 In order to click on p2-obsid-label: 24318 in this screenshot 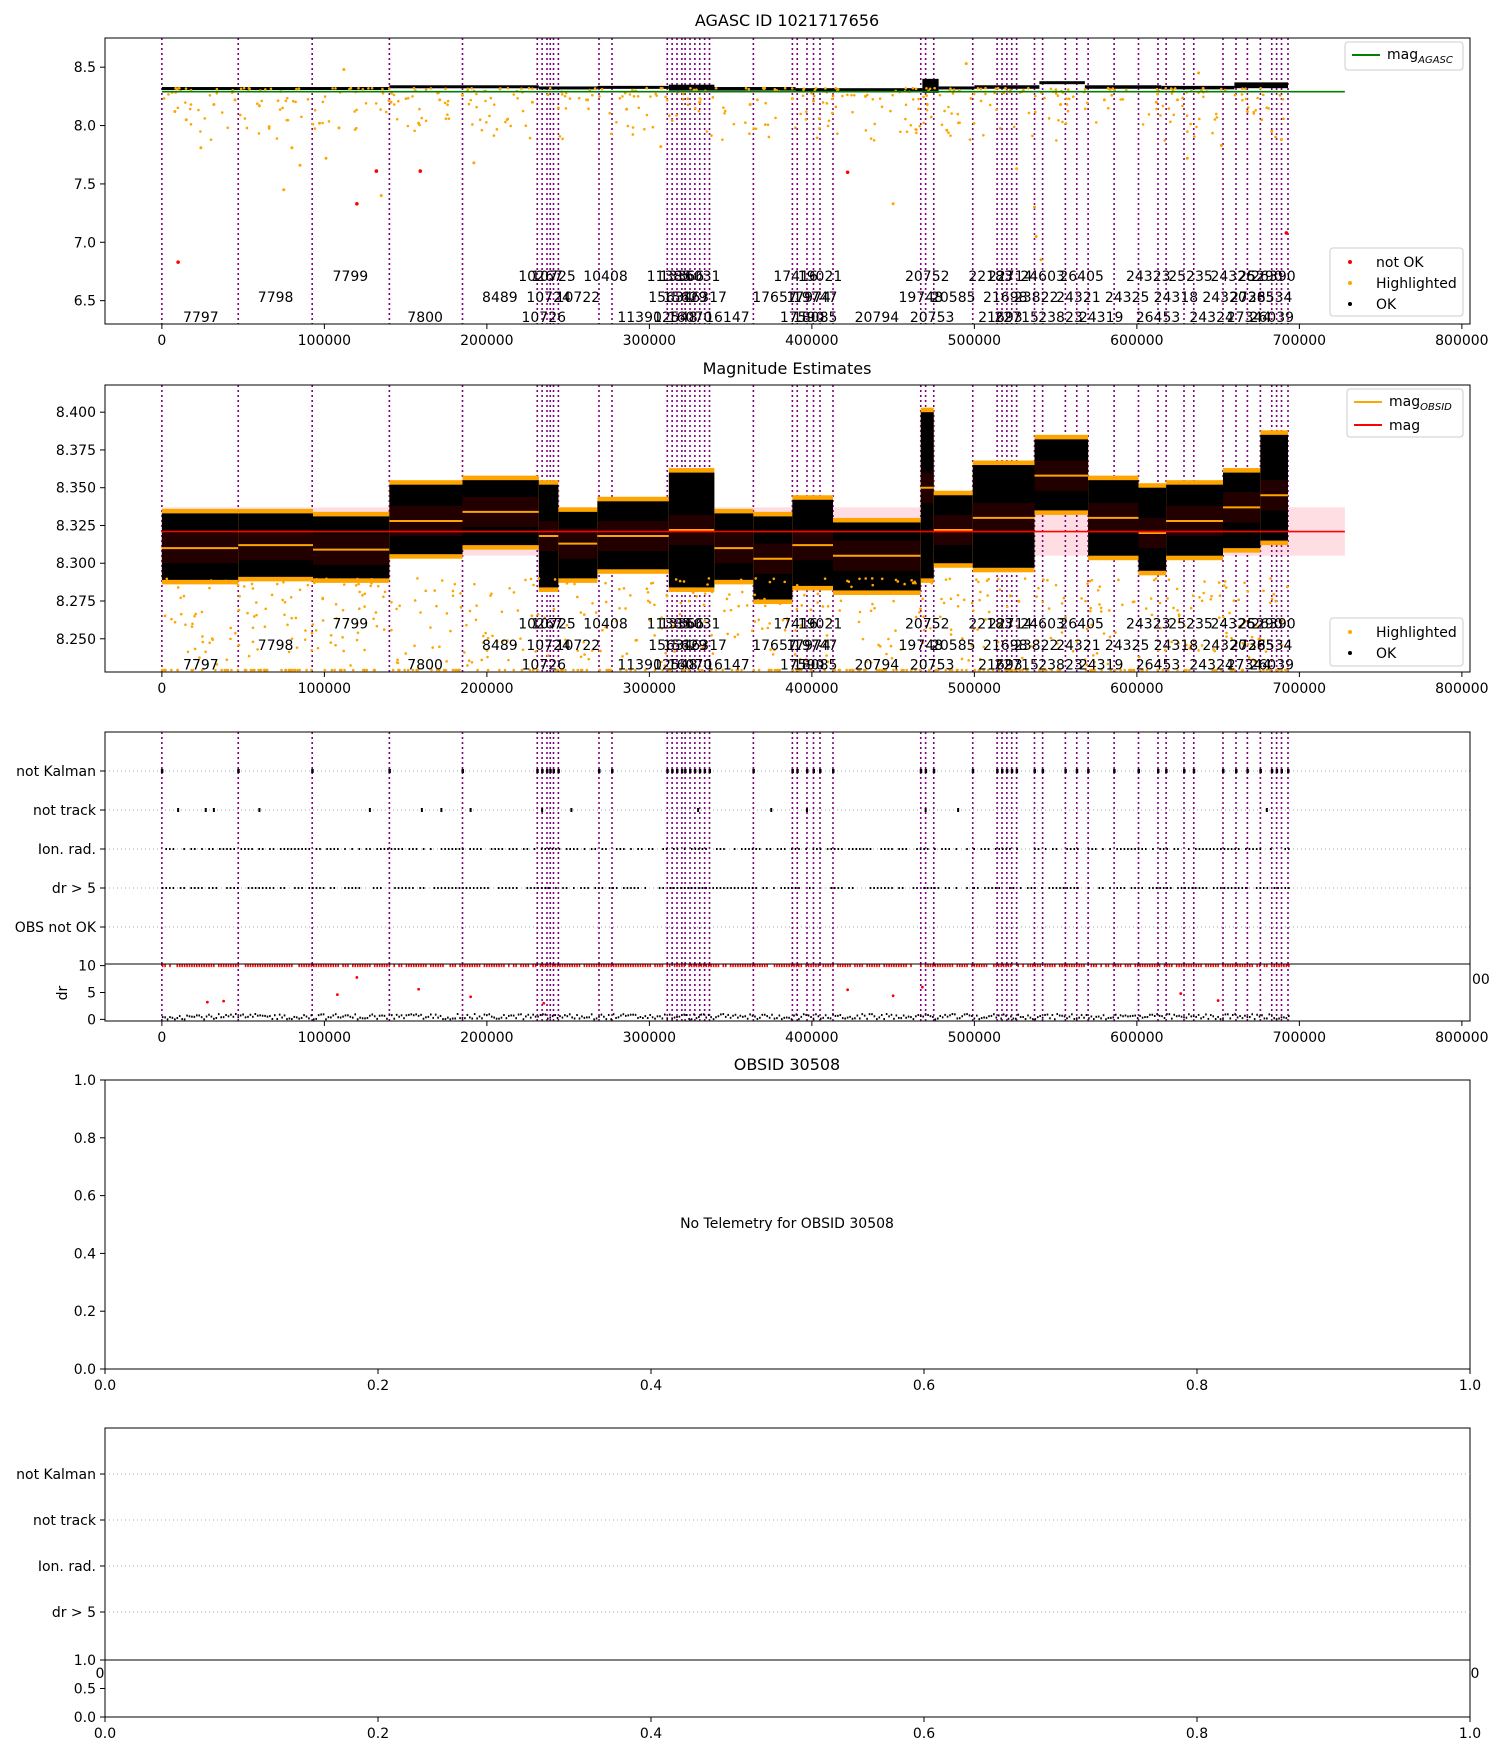, I will do `click(1176, 646)`.